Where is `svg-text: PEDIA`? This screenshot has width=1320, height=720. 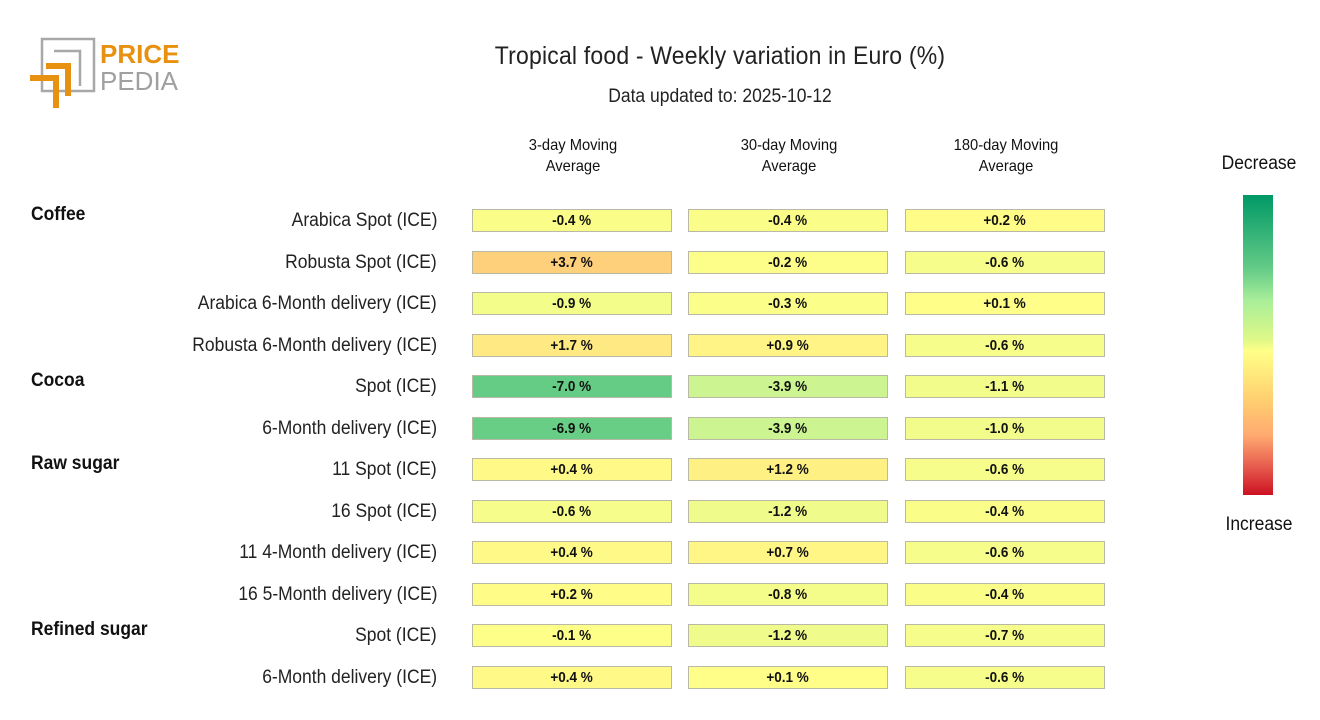 svg-text: PEDIA is located at coordinates (139, 81).